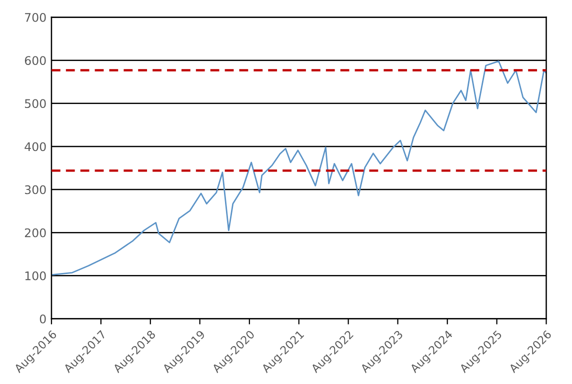 This screenshot has height=384, width=572. What do you see at coordinates (35, 147) in the screenshot?
I see `y-tick-label: 400` at bounding box center [35, 147].